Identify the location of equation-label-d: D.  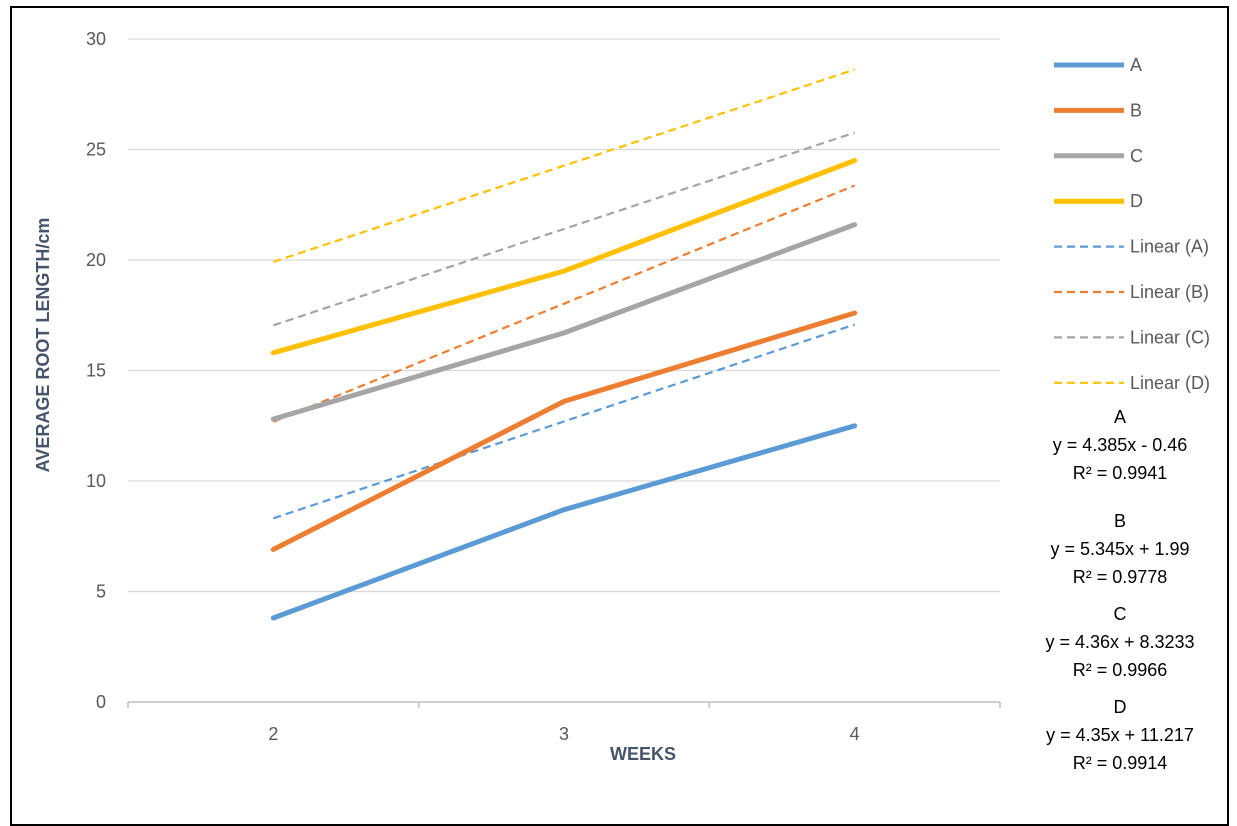
(1120, 707).